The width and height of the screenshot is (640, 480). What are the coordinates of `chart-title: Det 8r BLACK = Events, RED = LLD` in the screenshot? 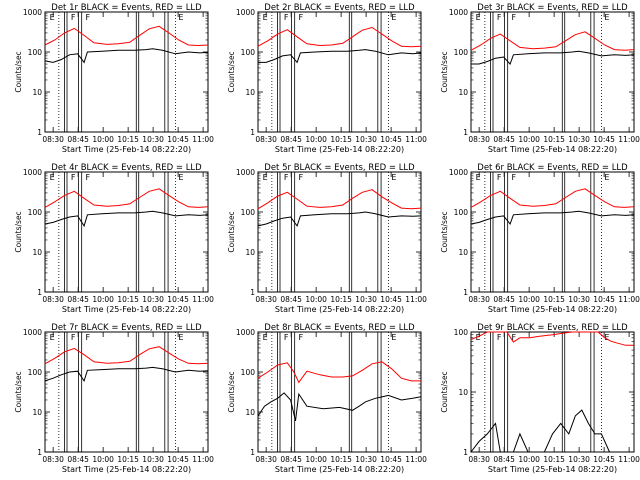 It's located at (339, 328).